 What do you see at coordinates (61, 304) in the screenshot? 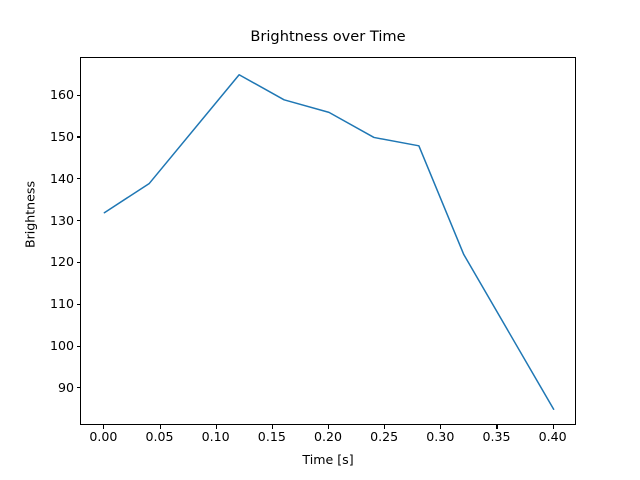
I see `y-tick-label: 110` at bounding box center [61, 304].